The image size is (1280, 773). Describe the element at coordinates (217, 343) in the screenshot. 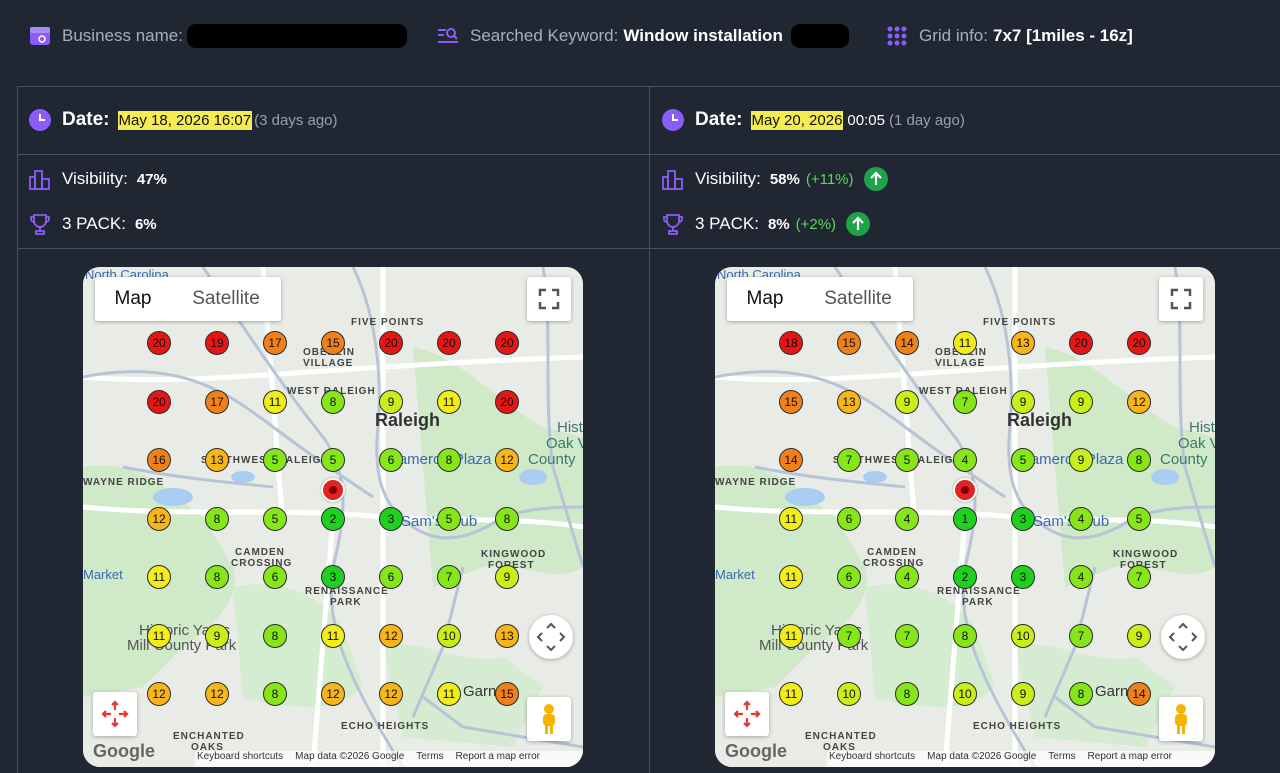

I see `rank-pin: 19` at that location.